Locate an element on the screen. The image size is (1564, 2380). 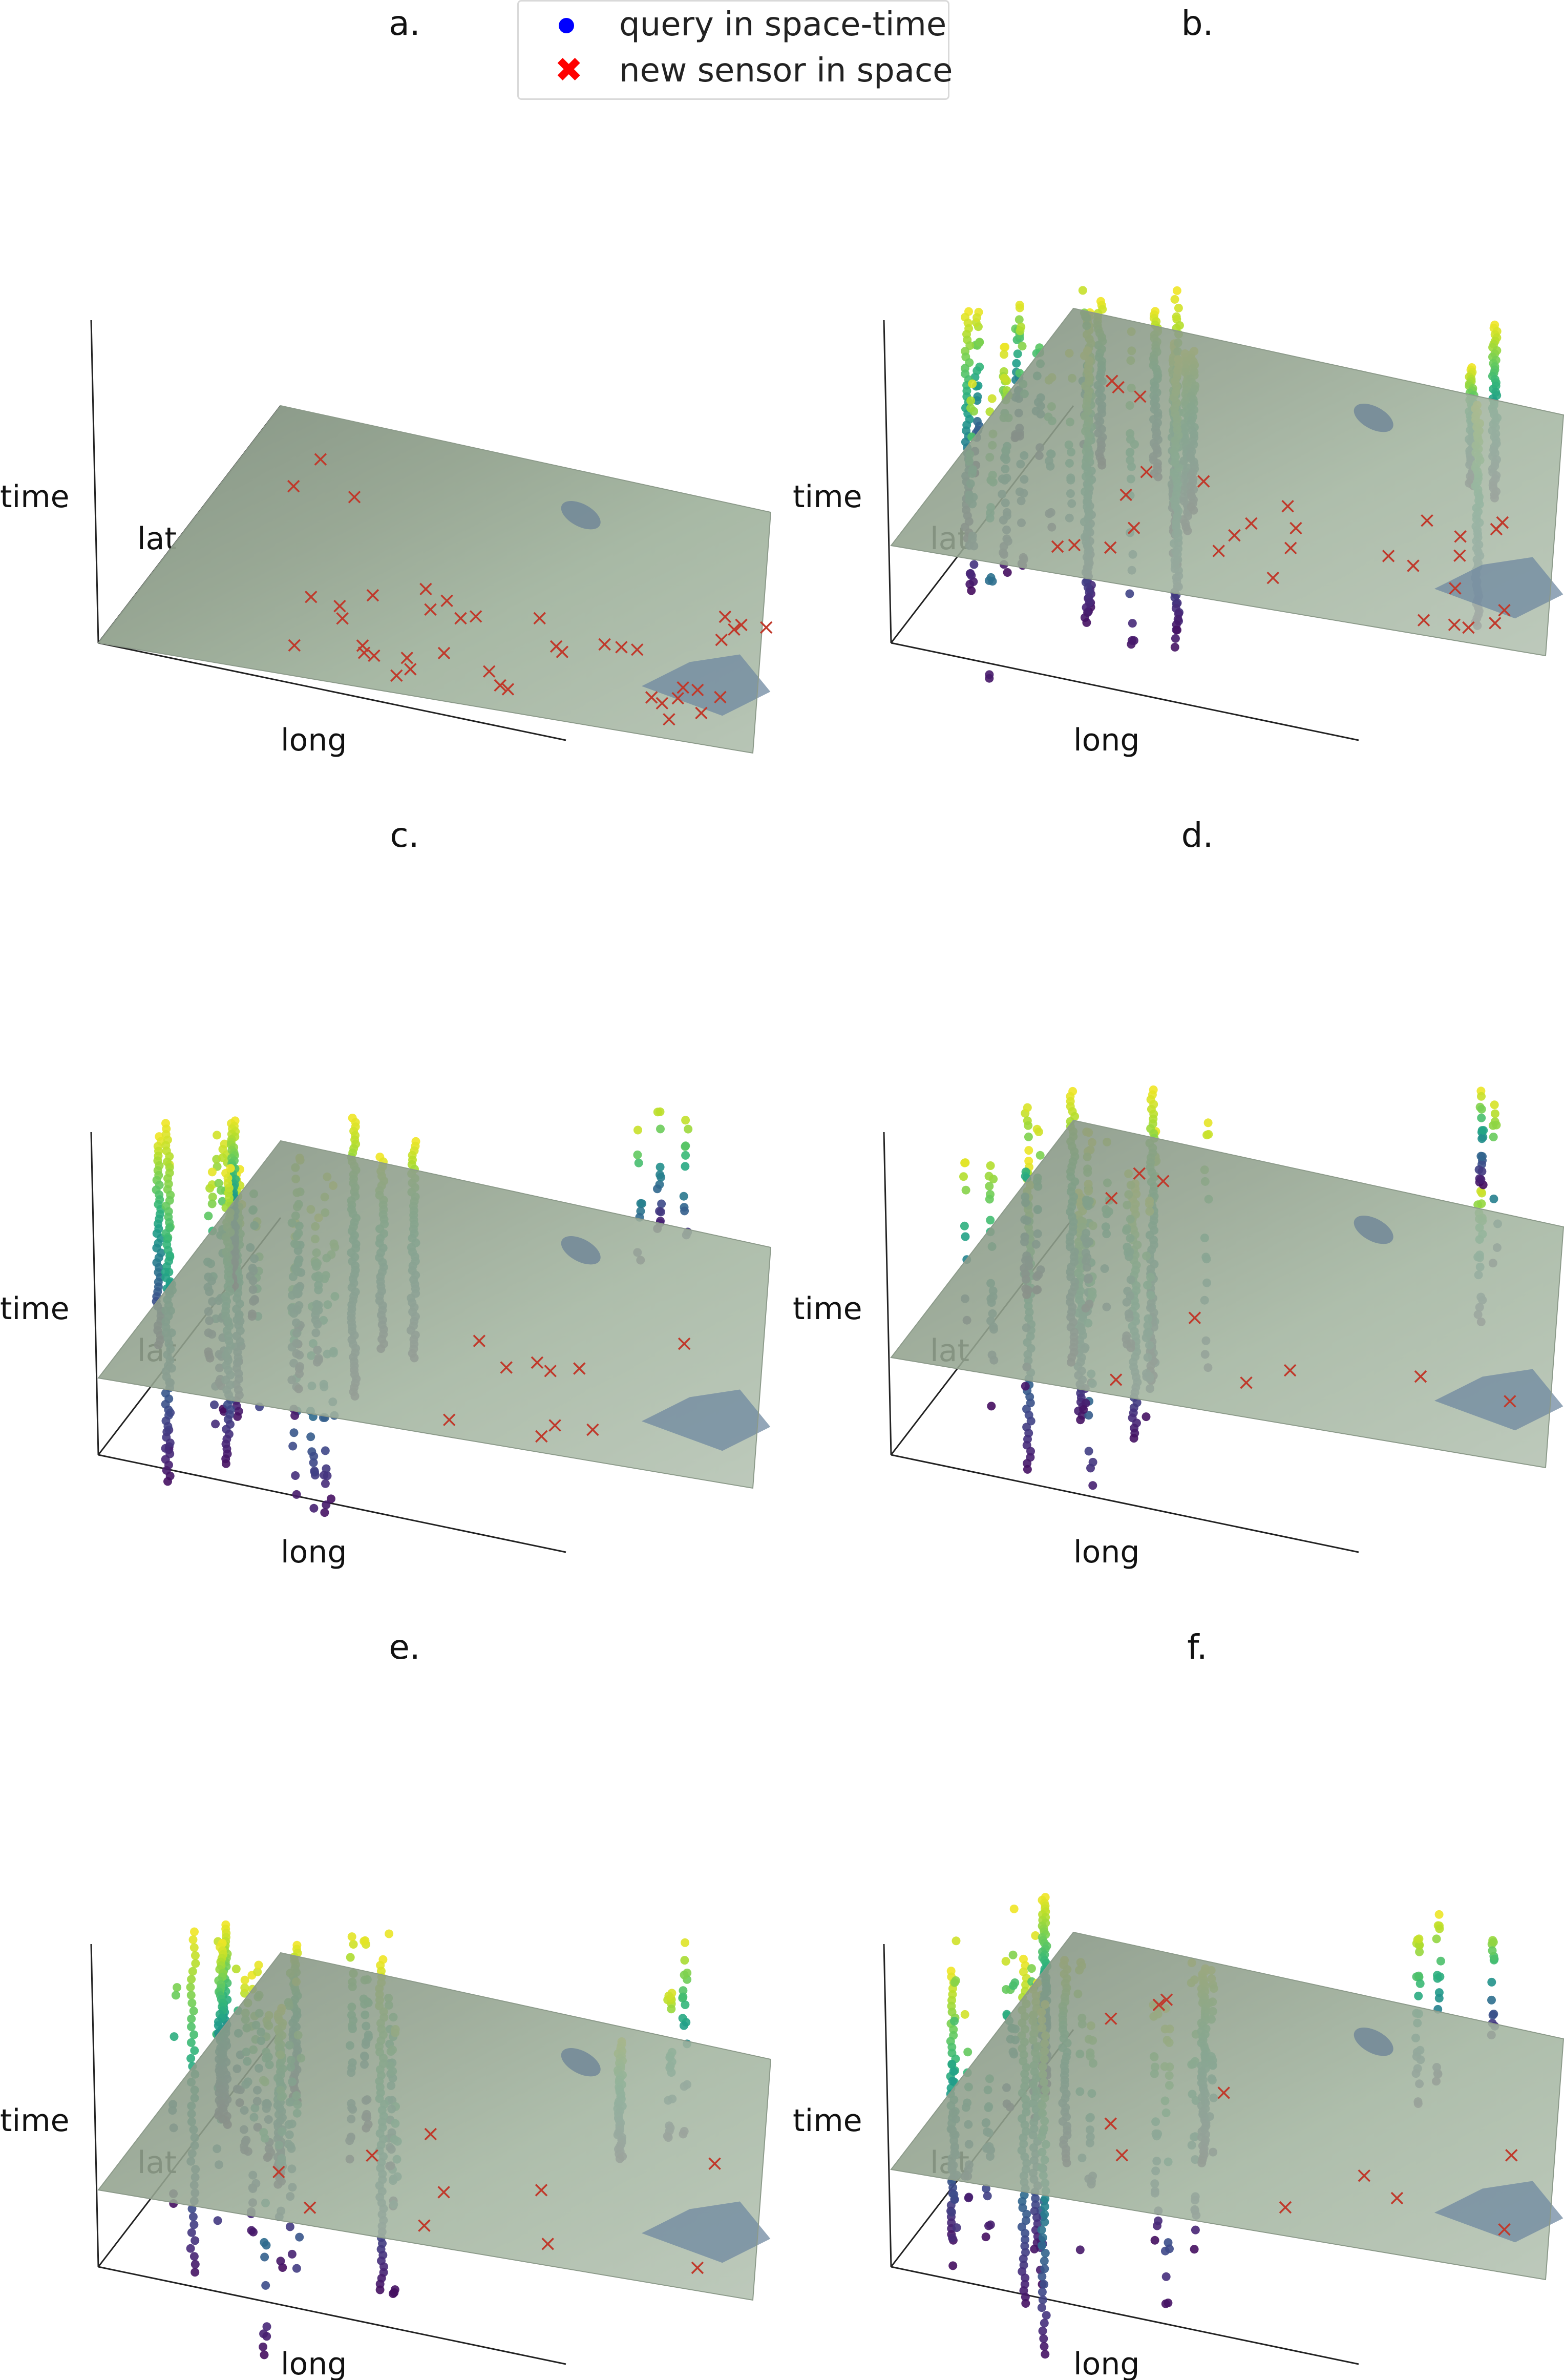
time-axis-line is located at coordinates (94, 2105).